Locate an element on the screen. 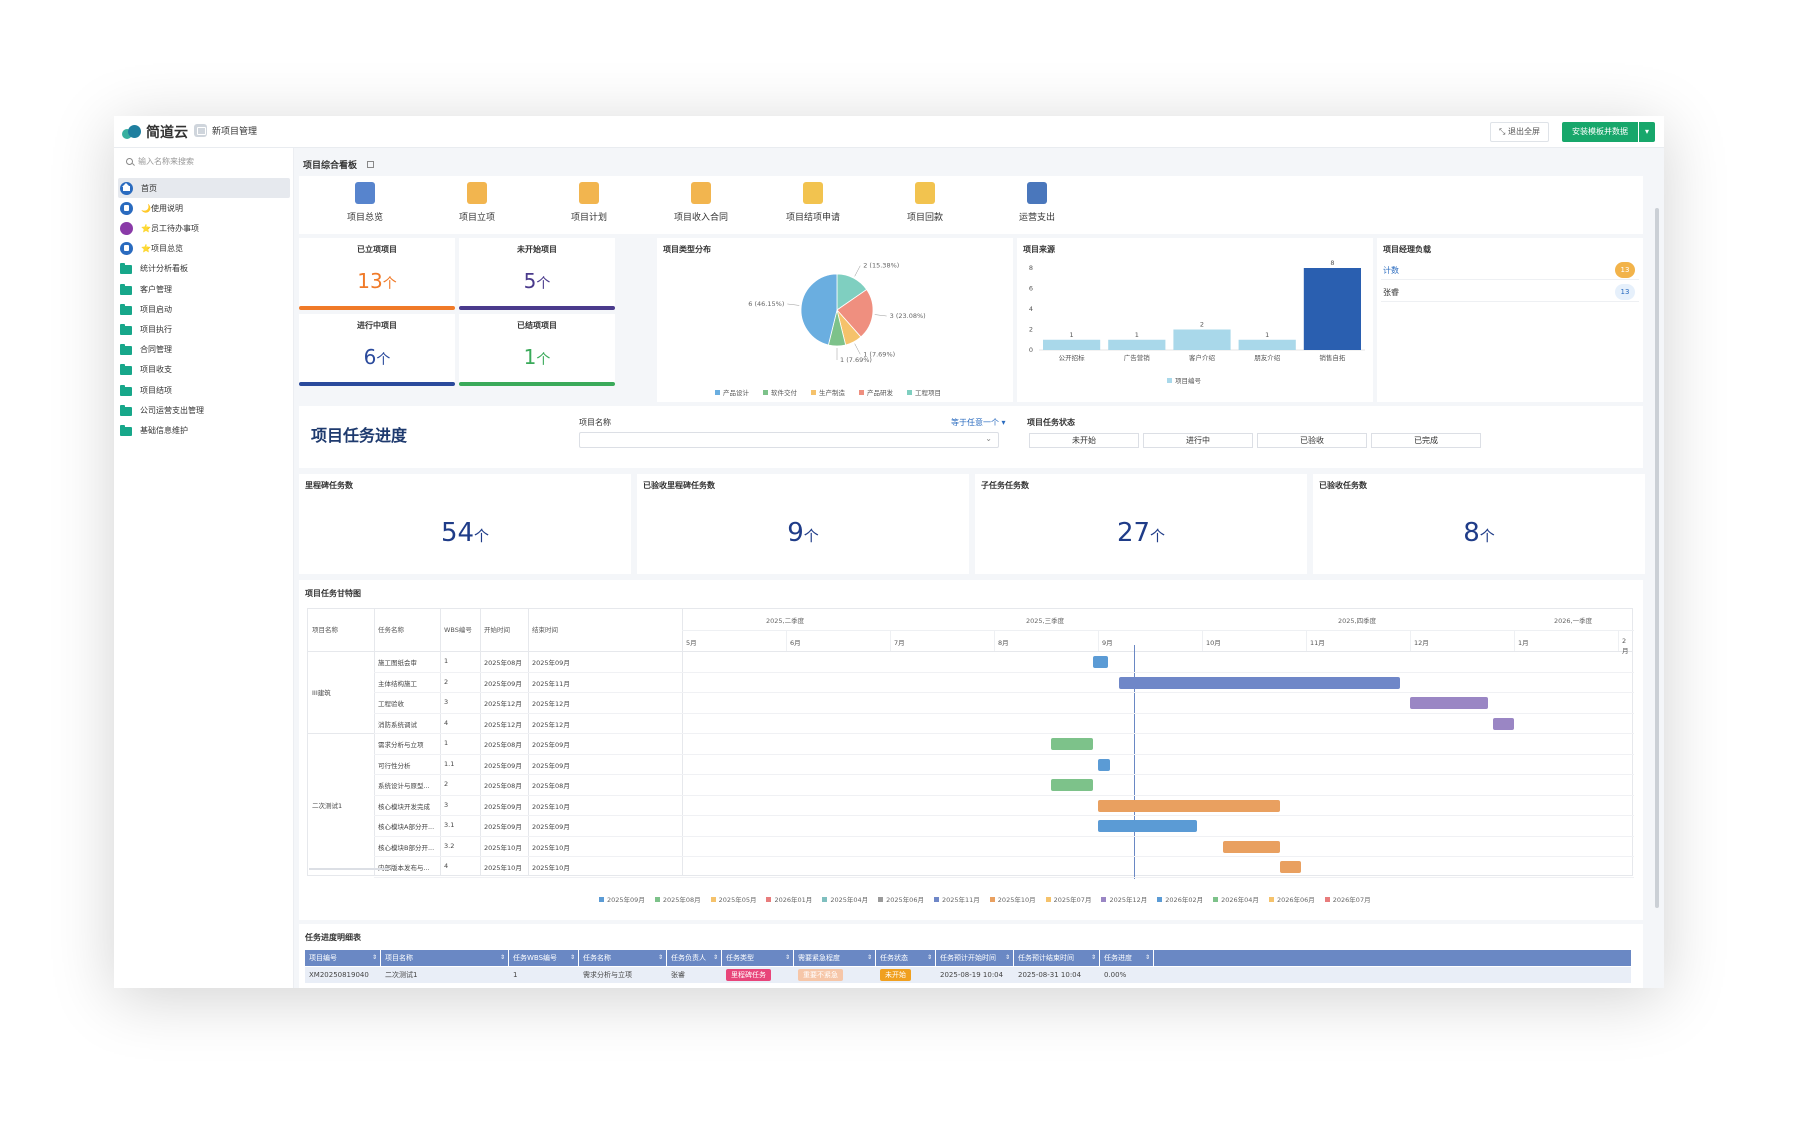 The image size is (1807, 1138). sidebar-item: 合同管理 is located at coordinates (204, 350).